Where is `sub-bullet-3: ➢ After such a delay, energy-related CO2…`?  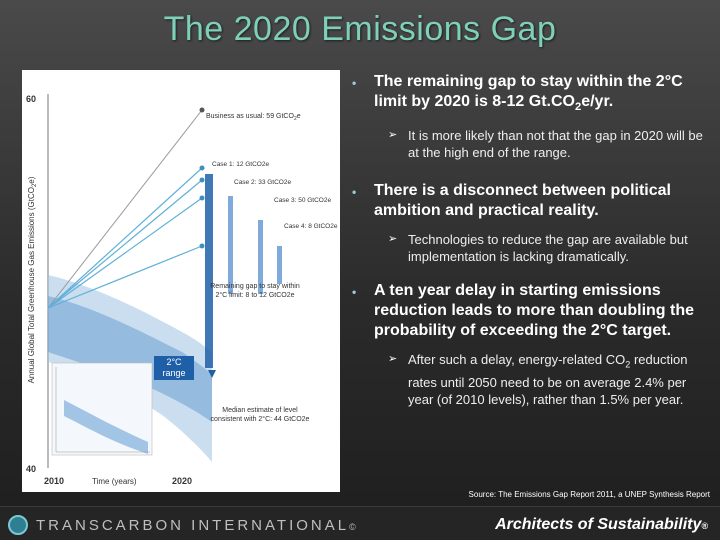 sub-bullet-3: ➢ After such a delay, energy-related CO2… is located at coordinates (533, 379).